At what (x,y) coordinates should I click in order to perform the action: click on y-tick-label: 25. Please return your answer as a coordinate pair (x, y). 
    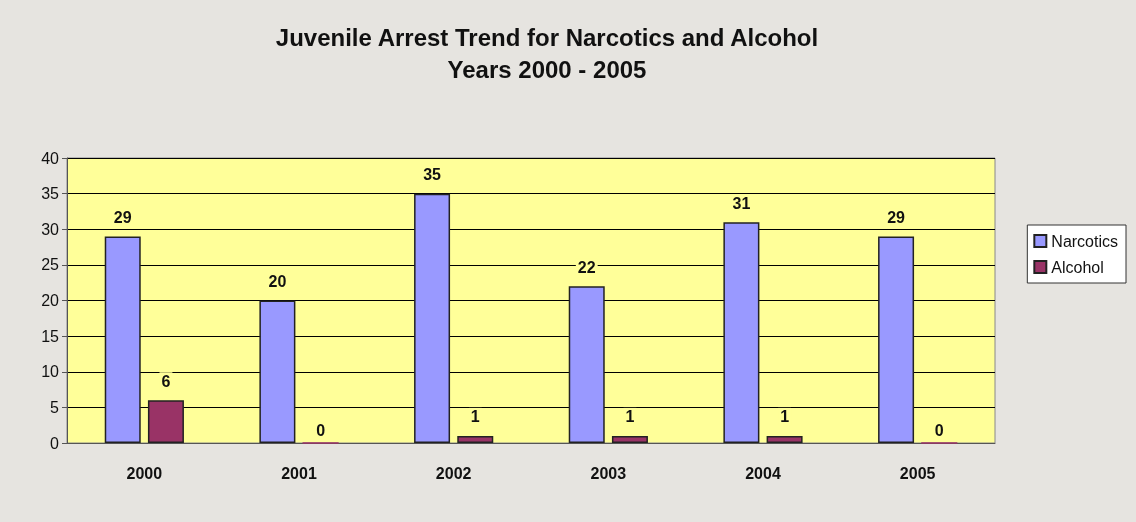
    Looking at the image, I should click on (50, 265).